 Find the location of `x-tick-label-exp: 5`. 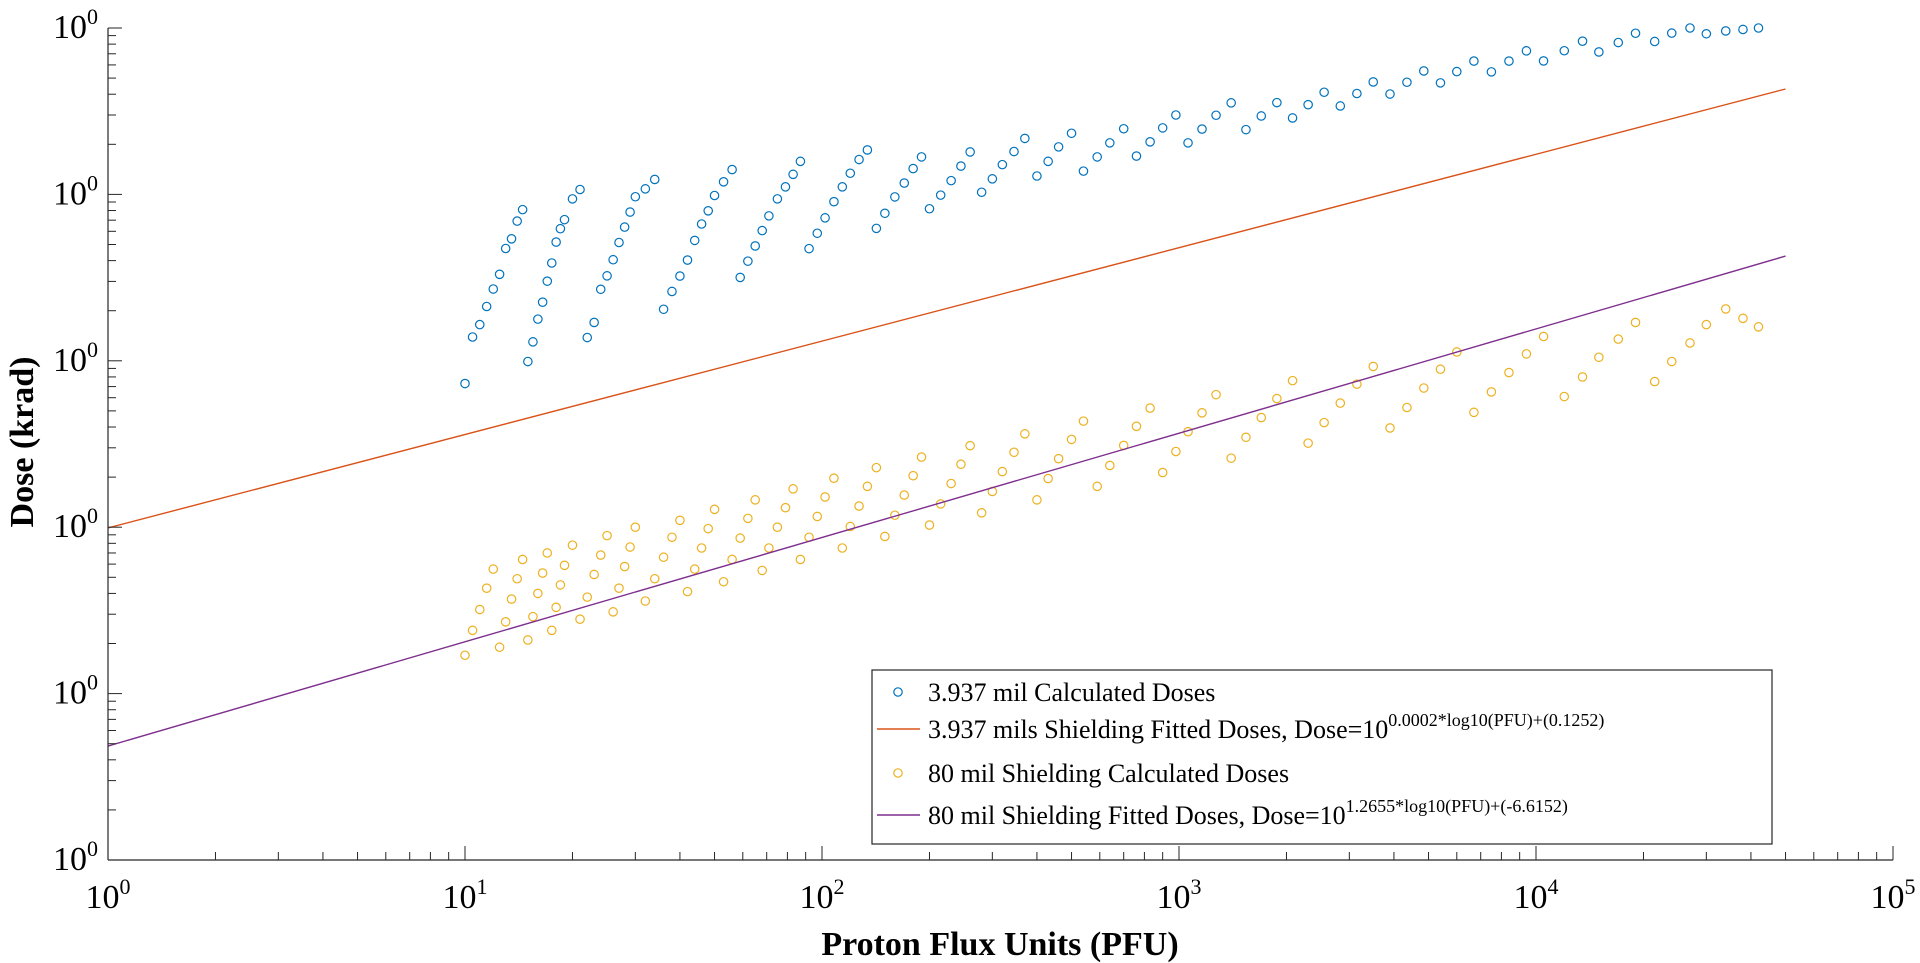

x-tick-label-exp: 5 is located at coordinates (1910, 886).